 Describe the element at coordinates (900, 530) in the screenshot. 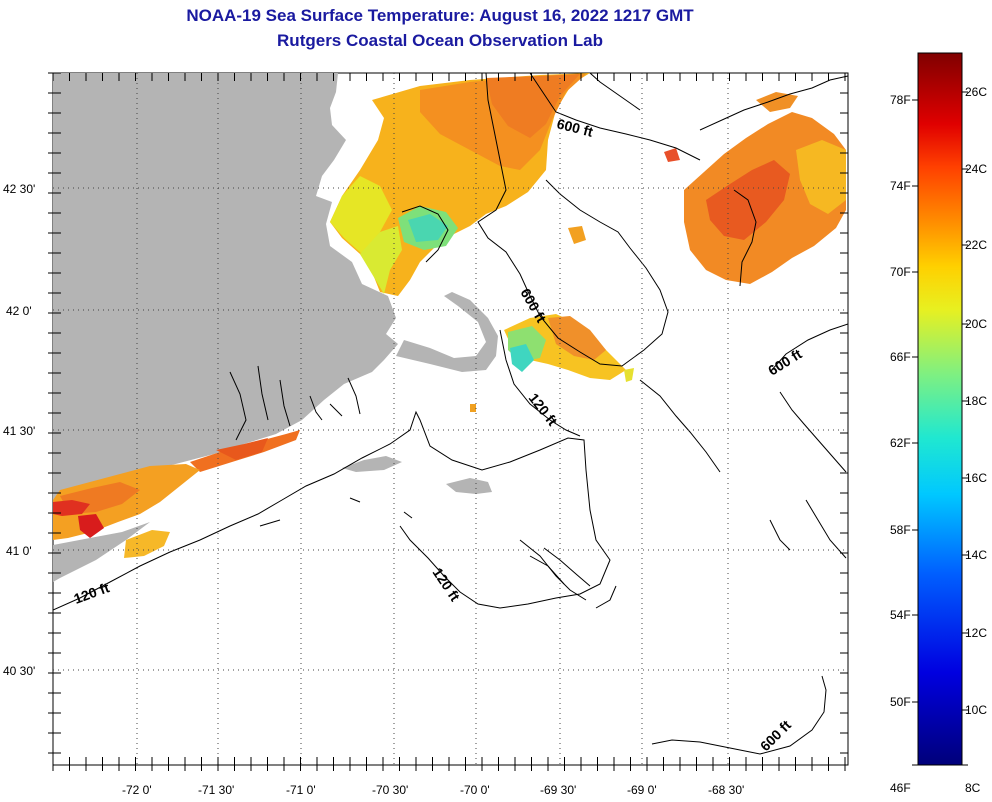

I see `colorbar-f-label: 58F` at that location.